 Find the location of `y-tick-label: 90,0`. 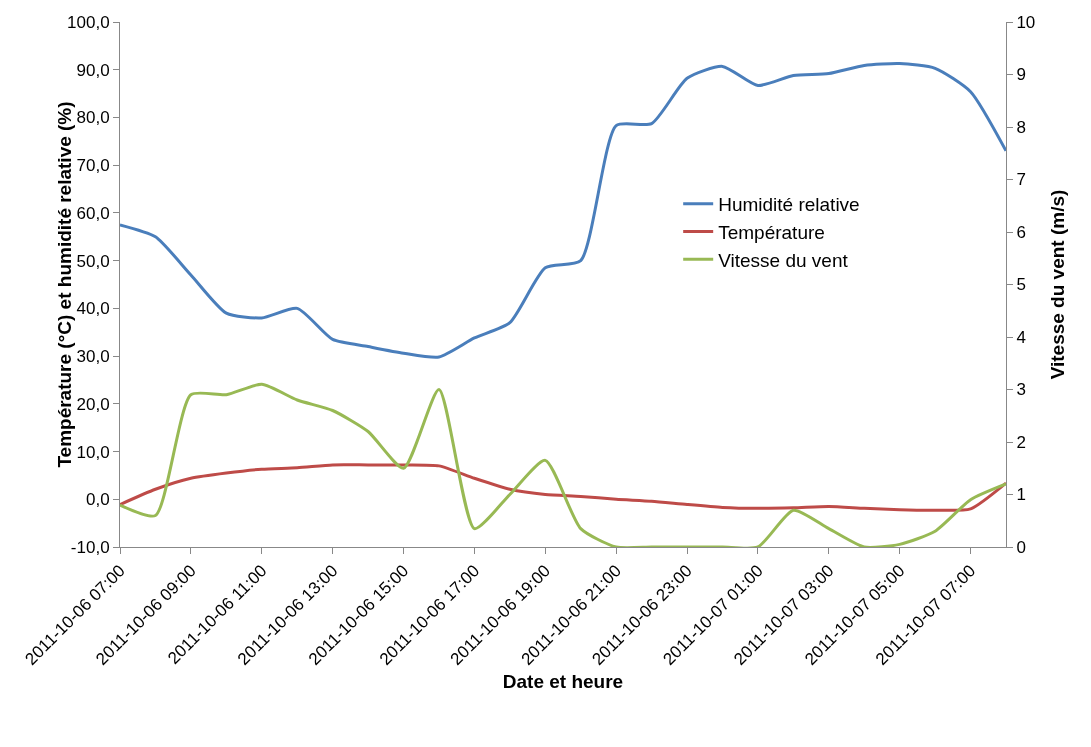

y-tick-label: 90,0 is located at coordinates (93, 70).